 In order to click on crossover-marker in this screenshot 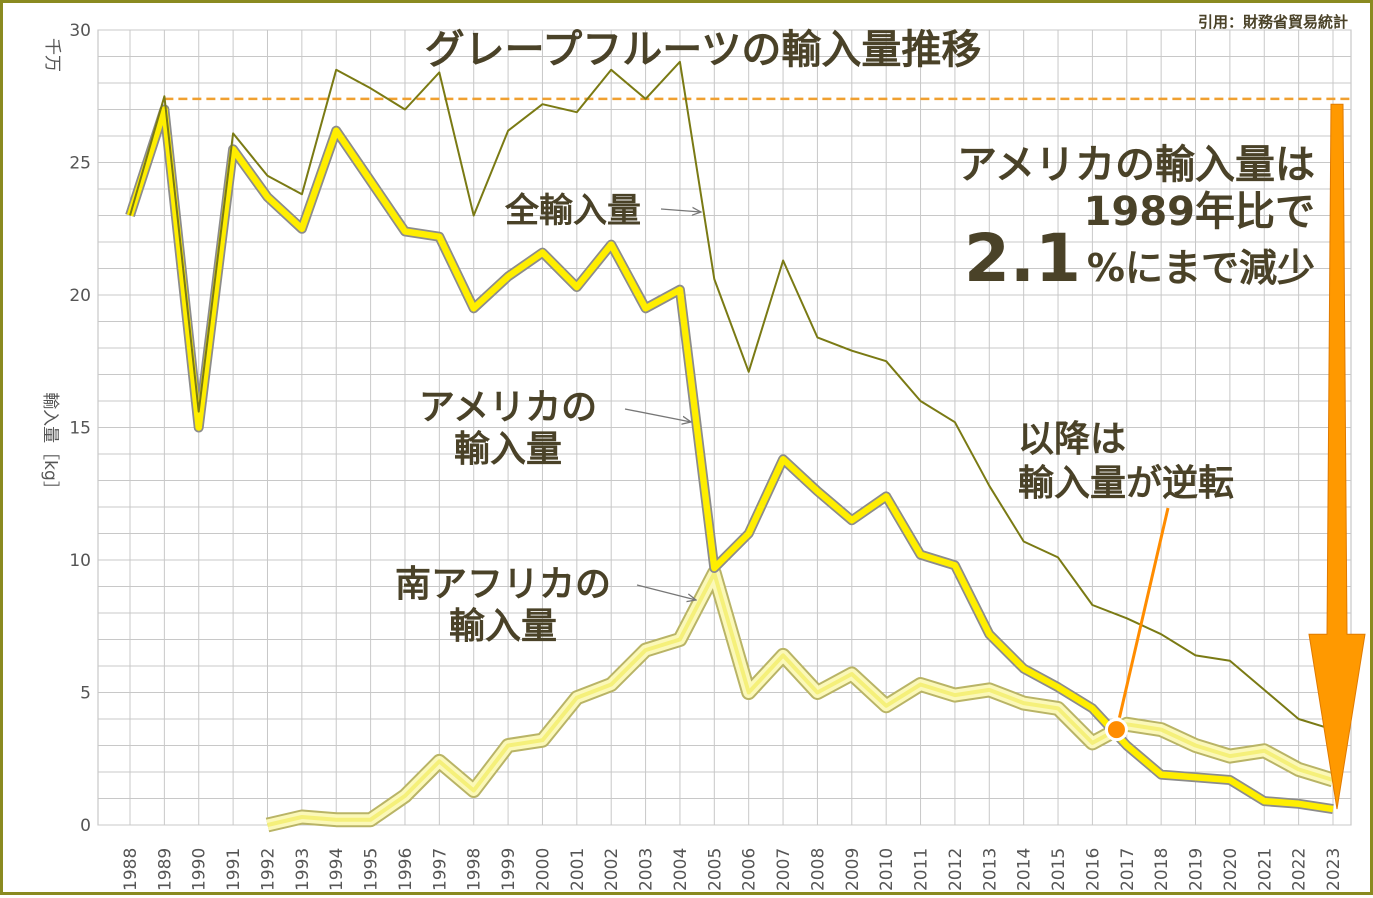, I will do `click(1116, 730)`.